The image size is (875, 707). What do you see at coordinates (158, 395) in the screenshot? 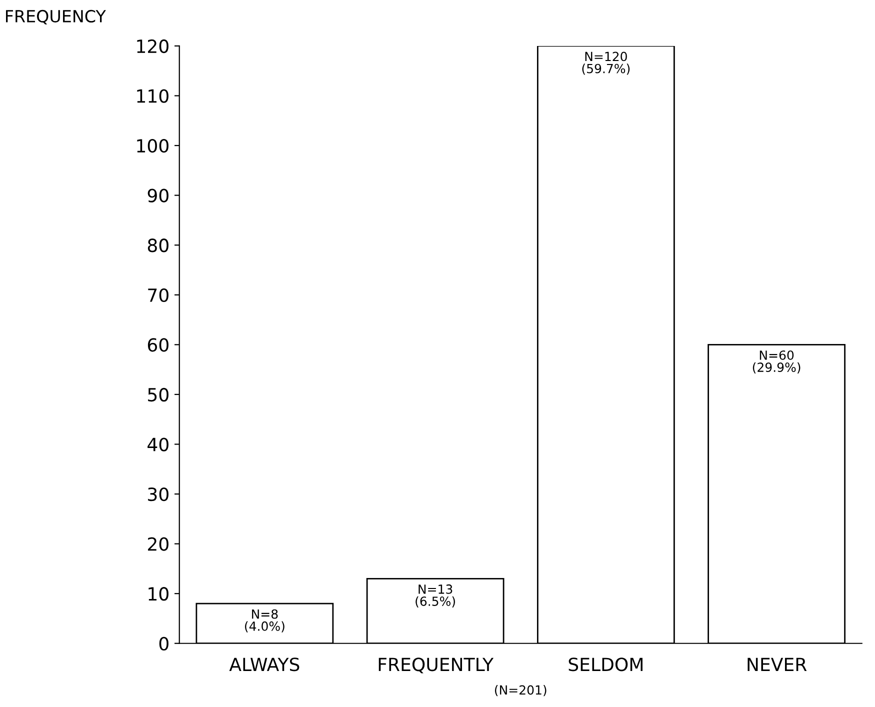
I see `y-tick-label: 50` at bounding box center [158, 395].